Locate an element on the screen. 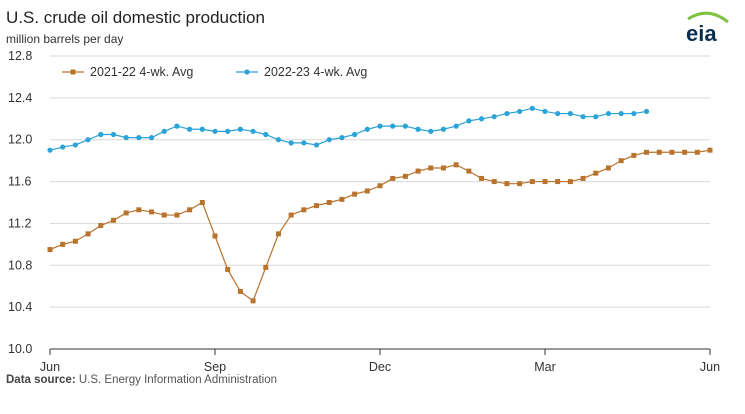  source-text: U.S. Energy Information Administration is located at coordinates (178, 380).